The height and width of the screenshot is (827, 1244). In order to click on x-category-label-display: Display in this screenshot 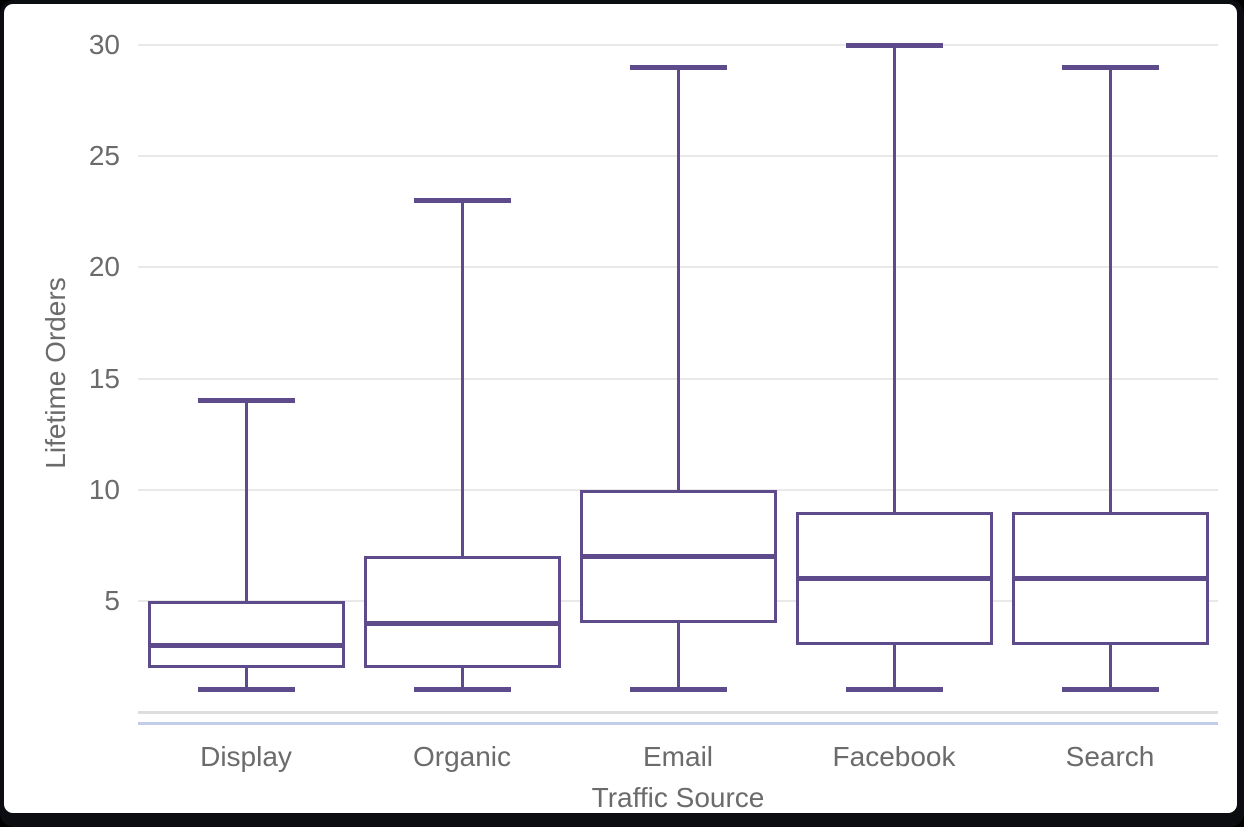, I will do `click(246, 756)`.